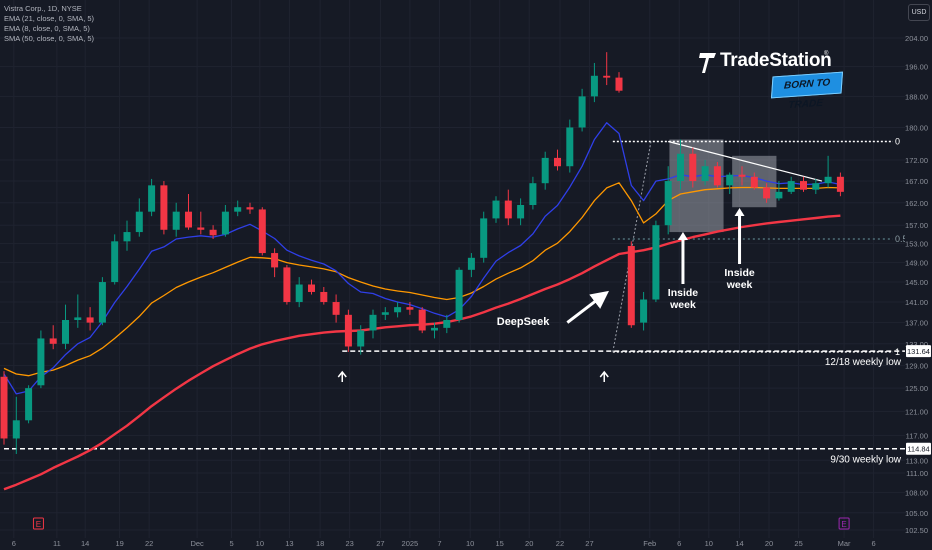  I want to click on time-tick-label: 11, so click(57, 543).